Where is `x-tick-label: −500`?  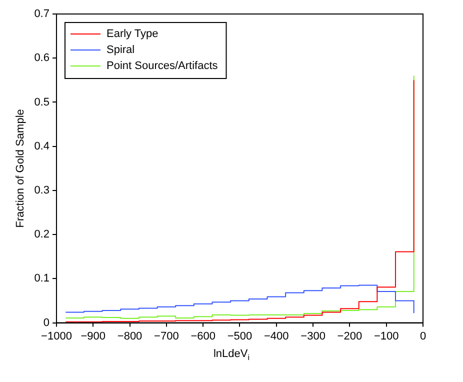 x-tick-label: −500 is located at coordinates (239, 336).